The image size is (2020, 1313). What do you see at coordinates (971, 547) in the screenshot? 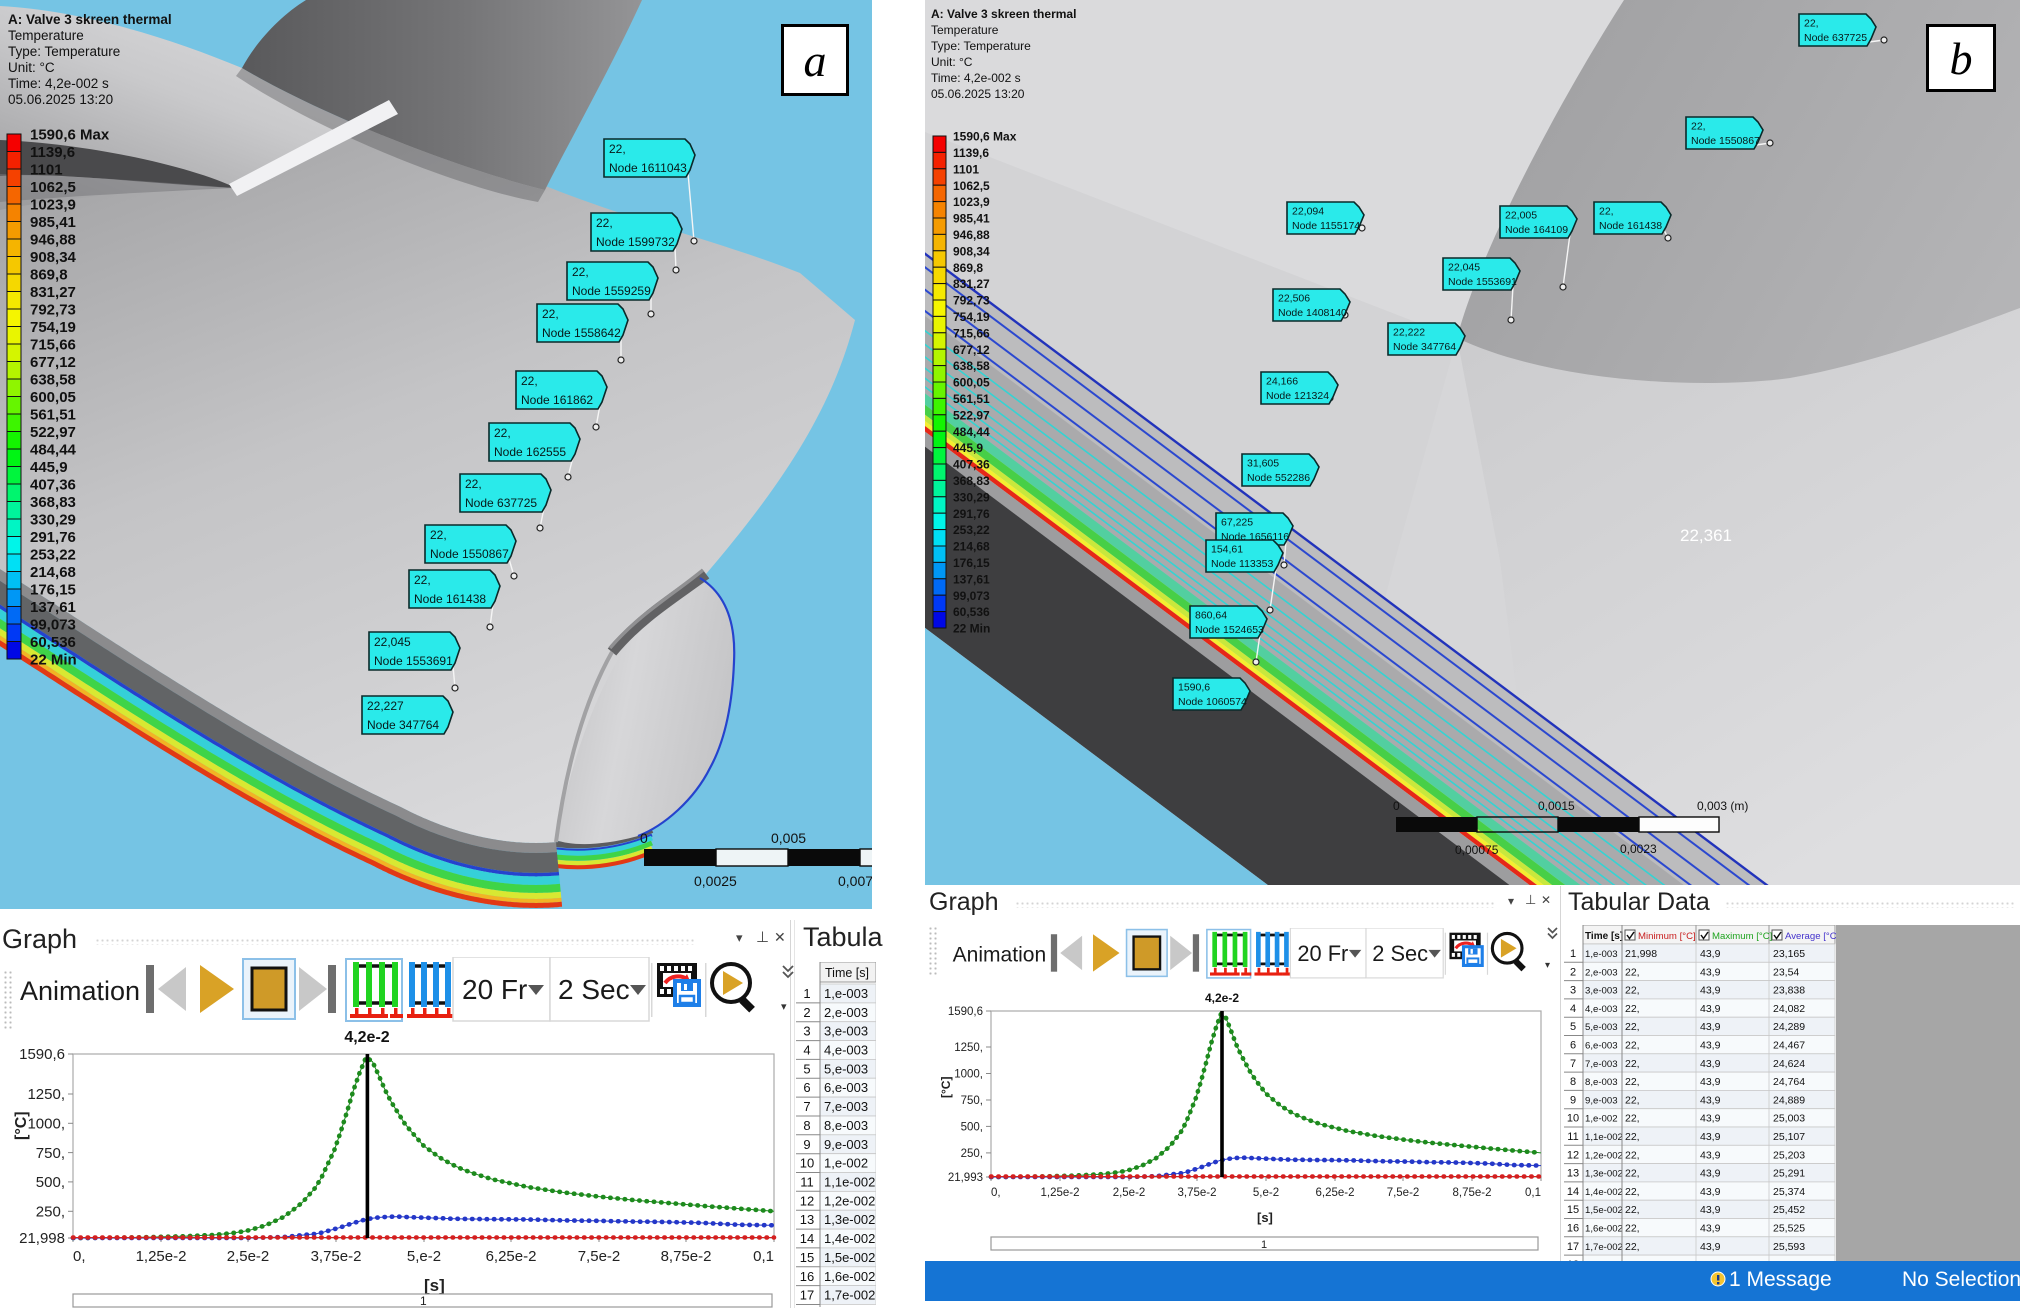
I see `svg-text: 214,68` at bounding box center [971, 547].